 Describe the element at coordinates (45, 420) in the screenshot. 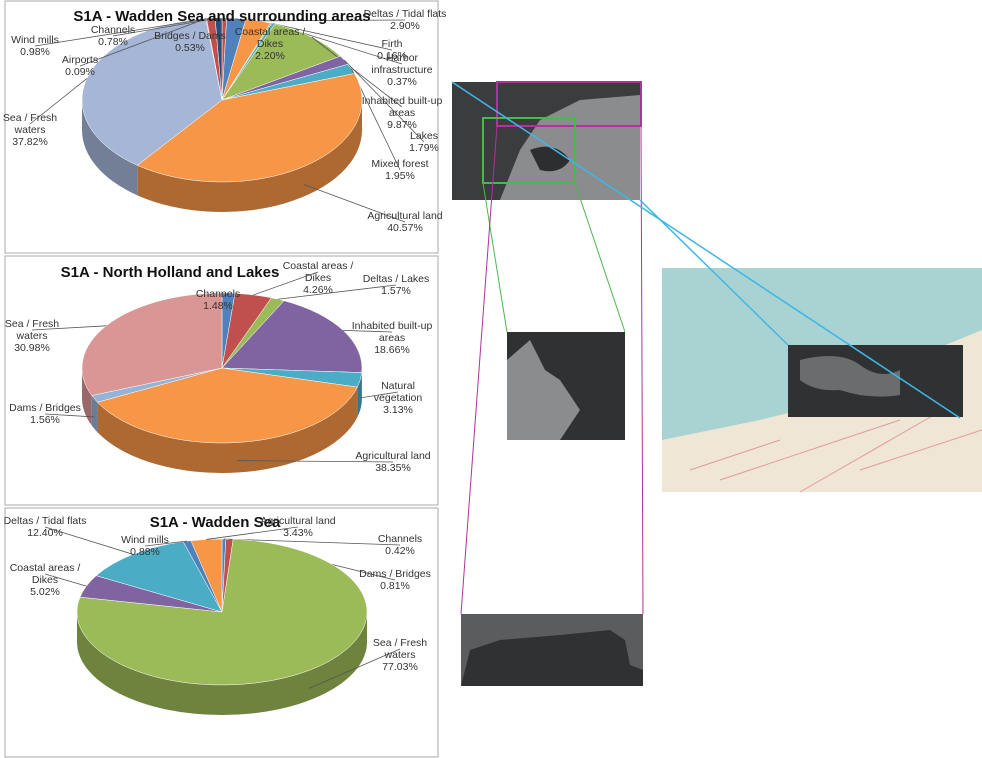

I see `value-label: 1.56%` at that location.